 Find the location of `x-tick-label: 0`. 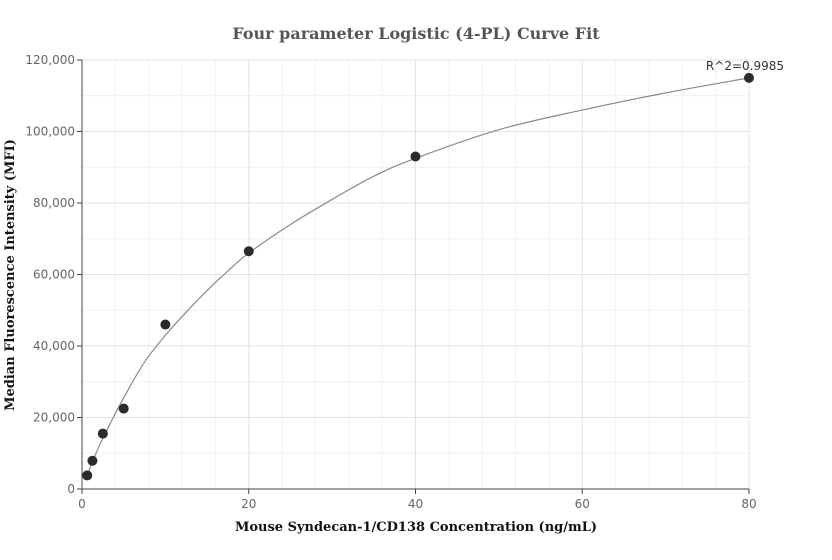

x-tick-label: 0 is located at coordinates (82, 504).